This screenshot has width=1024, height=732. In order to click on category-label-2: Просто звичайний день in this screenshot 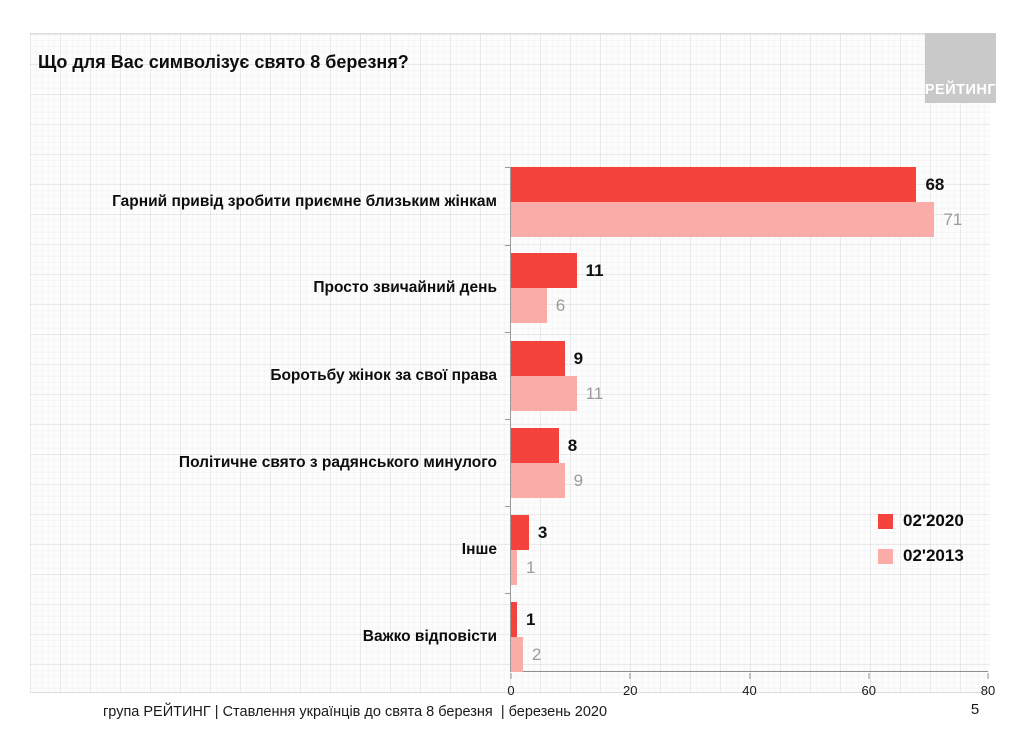, I will do `click(405, 287)`.